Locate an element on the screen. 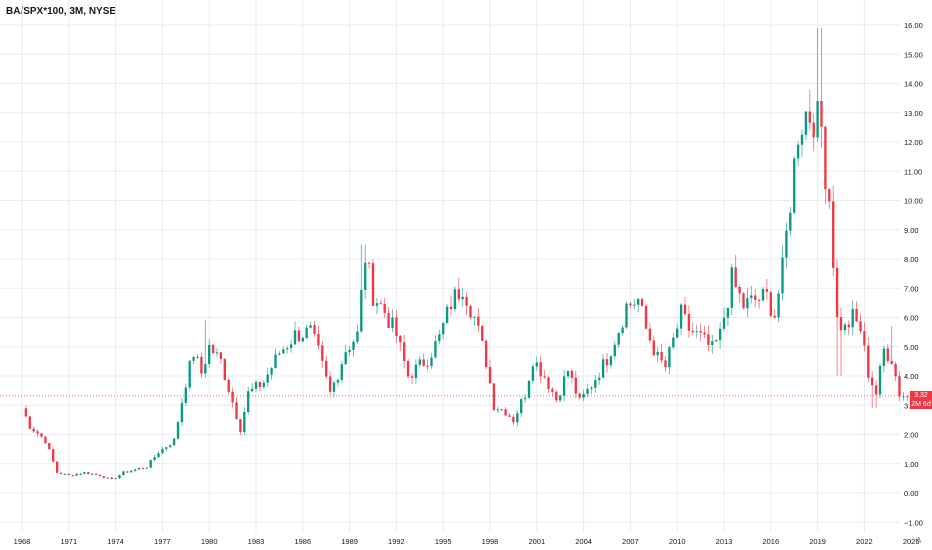 This screenshot has height=550, width=932. x-tick-label: 2025 is located at coordinates (911, 541).